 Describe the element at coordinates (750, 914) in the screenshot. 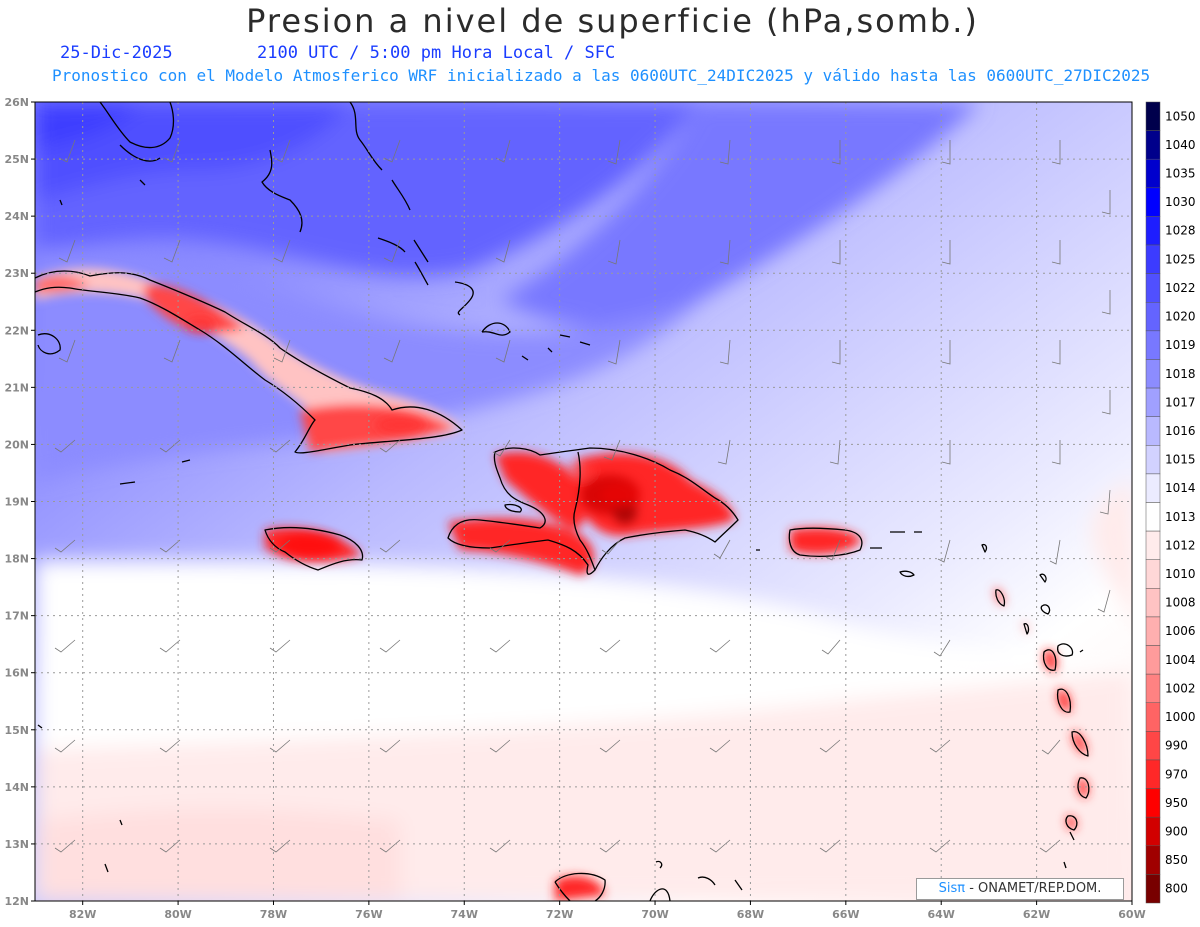

I see `lon-label: 68W` at that location.